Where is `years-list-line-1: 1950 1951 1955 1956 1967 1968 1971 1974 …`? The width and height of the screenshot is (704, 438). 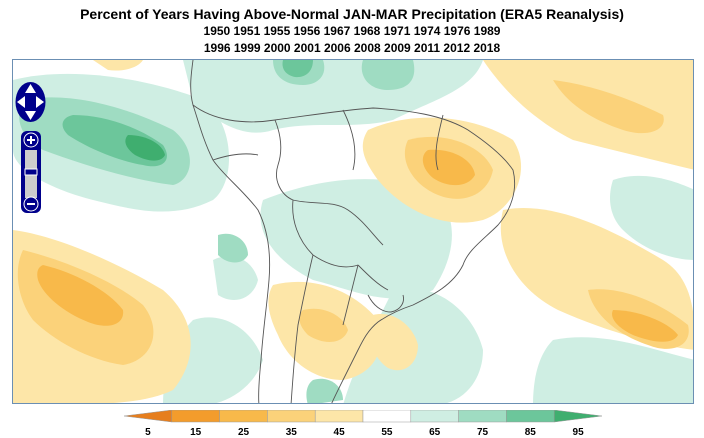
years-list-line-1: 1950 1951 1955 1956 1967 1968 1971 1974 … is located at coordinates (352, 31).